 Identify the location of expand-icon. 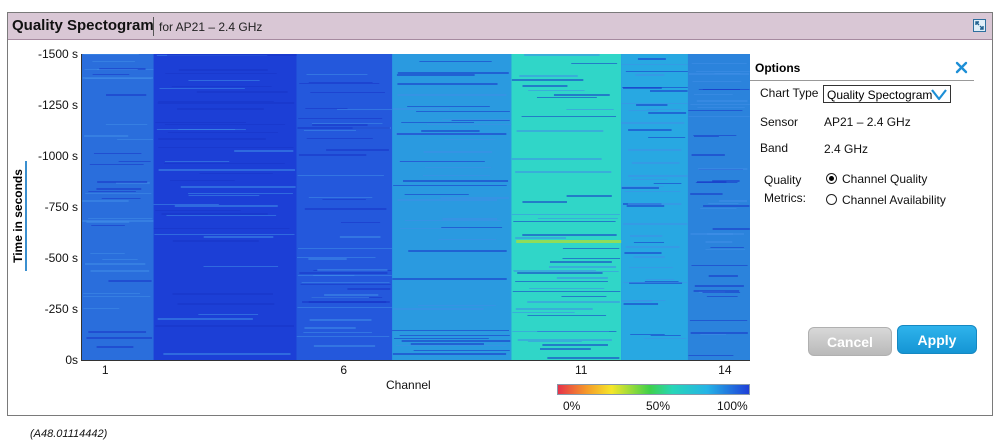
(979, 25).